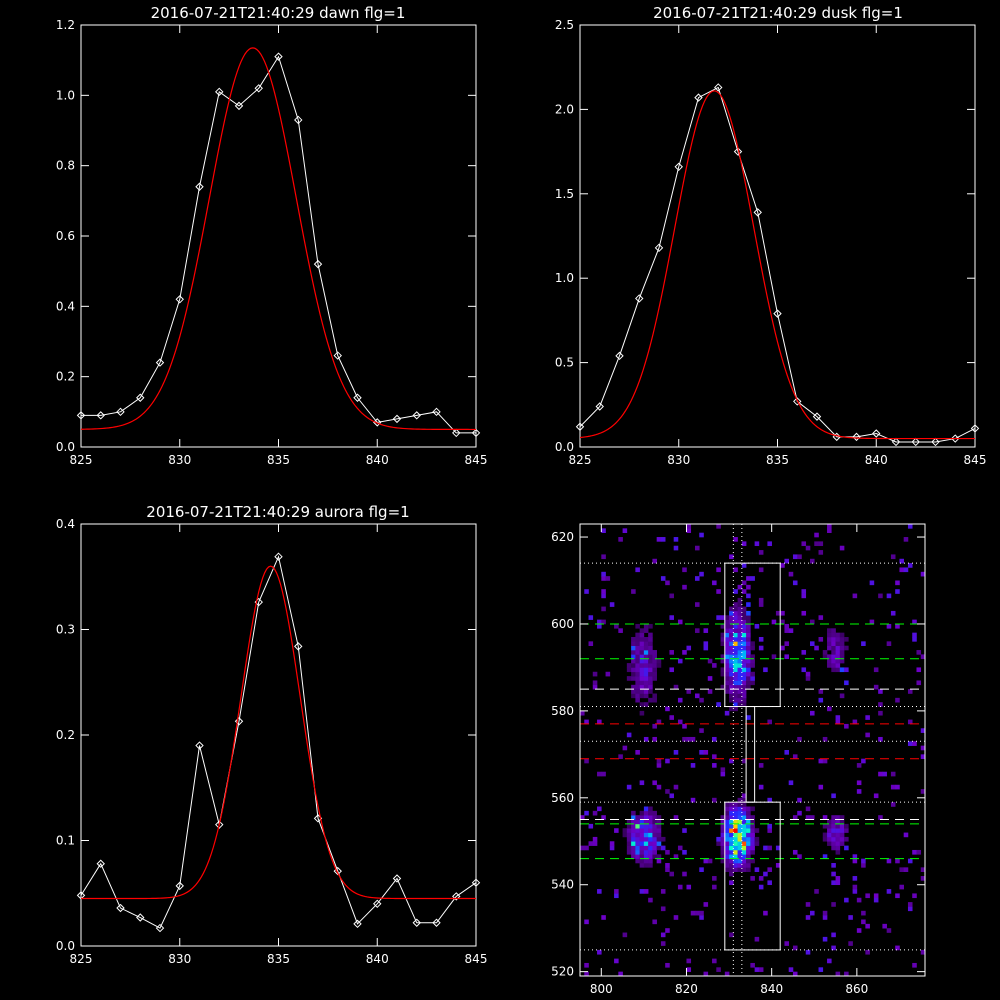 Image resolution: width=1000 pixels, height=1000 pixels. I want to click on heatmap-y-tick-label: 620, so click(562, 537).